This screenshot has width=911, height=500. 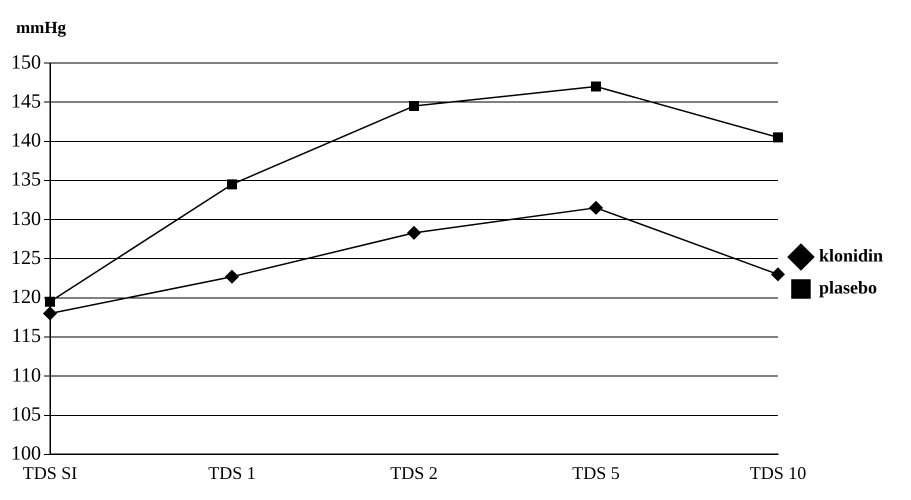 What do you see at coordinates (26, 336) in the screenshot?
I see `y-tick-label: 115` at bounding box center [26, 336].